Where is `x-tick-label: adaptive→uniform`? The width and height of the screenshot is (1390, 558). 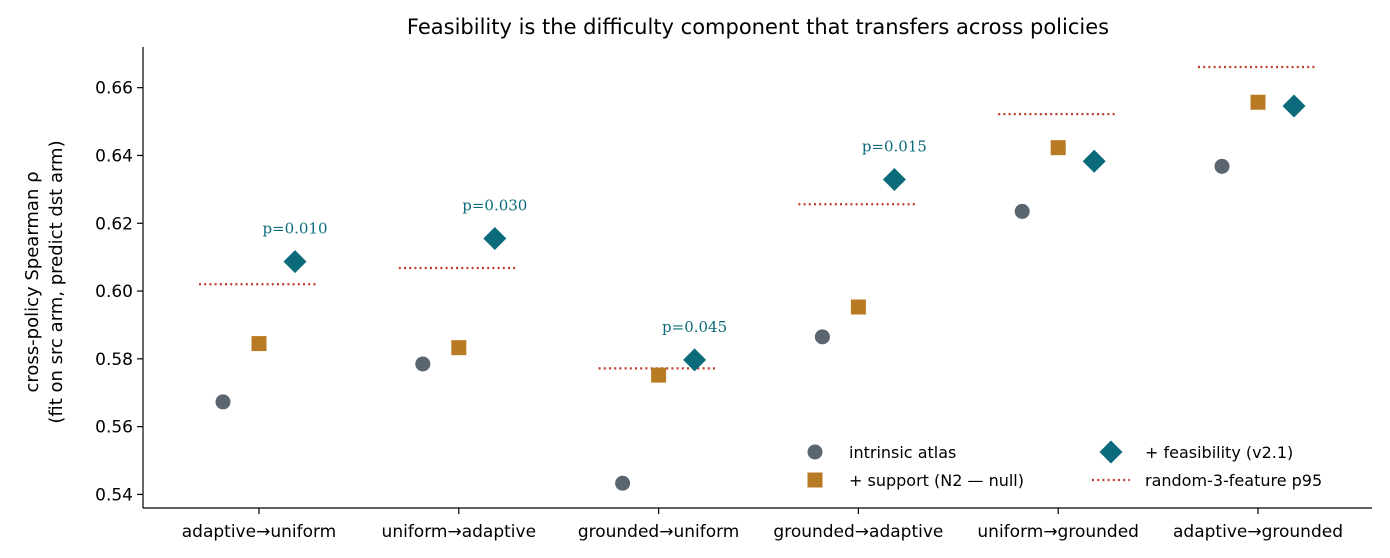
x-tick-label: adaptive→uniform is located at coordinates (259, 532).